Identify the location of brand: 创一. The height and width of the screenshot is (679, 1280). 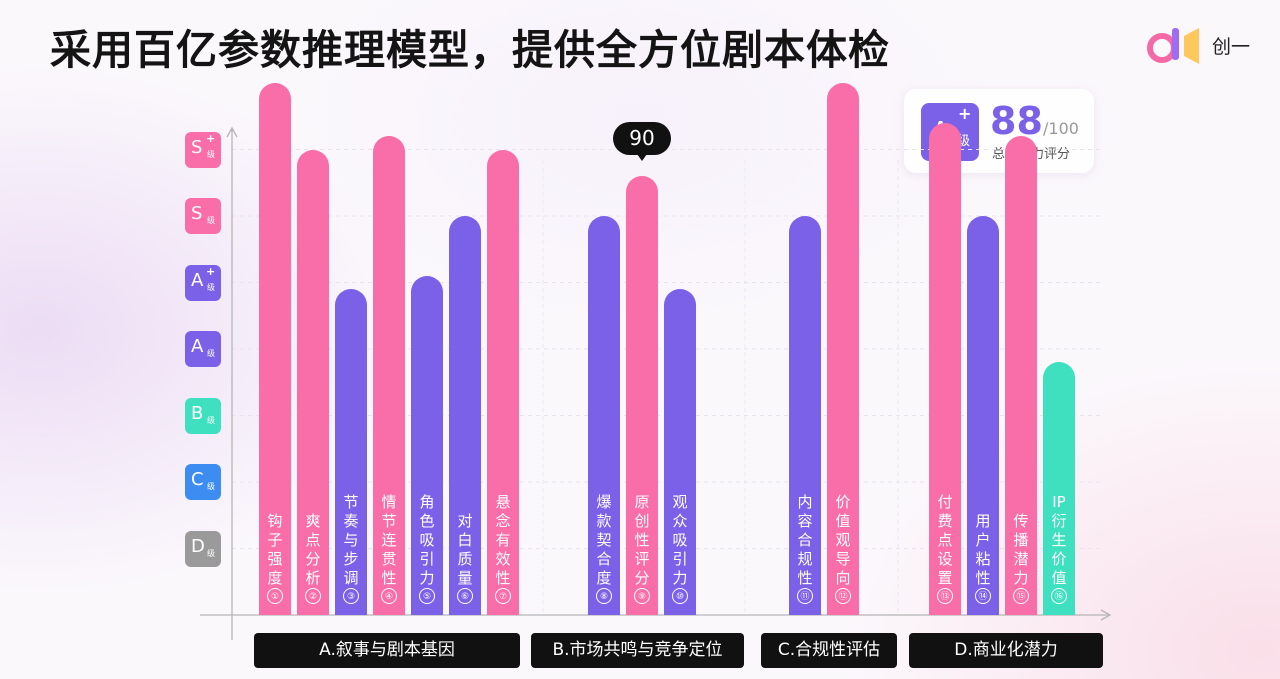
(1198, 45).